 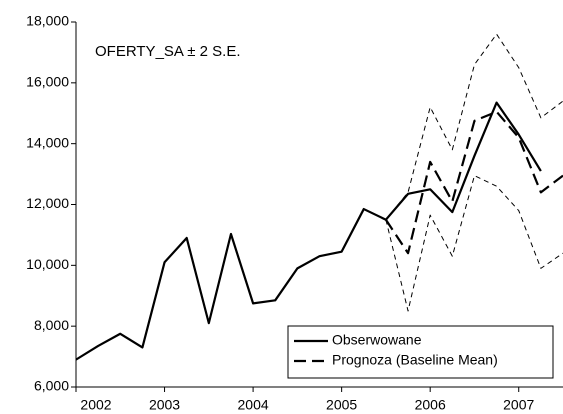 What do you see at coordinates (47, 21) in the screenshot?
I see `y-tick-label: 18,000` at bounding box center [47, 21].